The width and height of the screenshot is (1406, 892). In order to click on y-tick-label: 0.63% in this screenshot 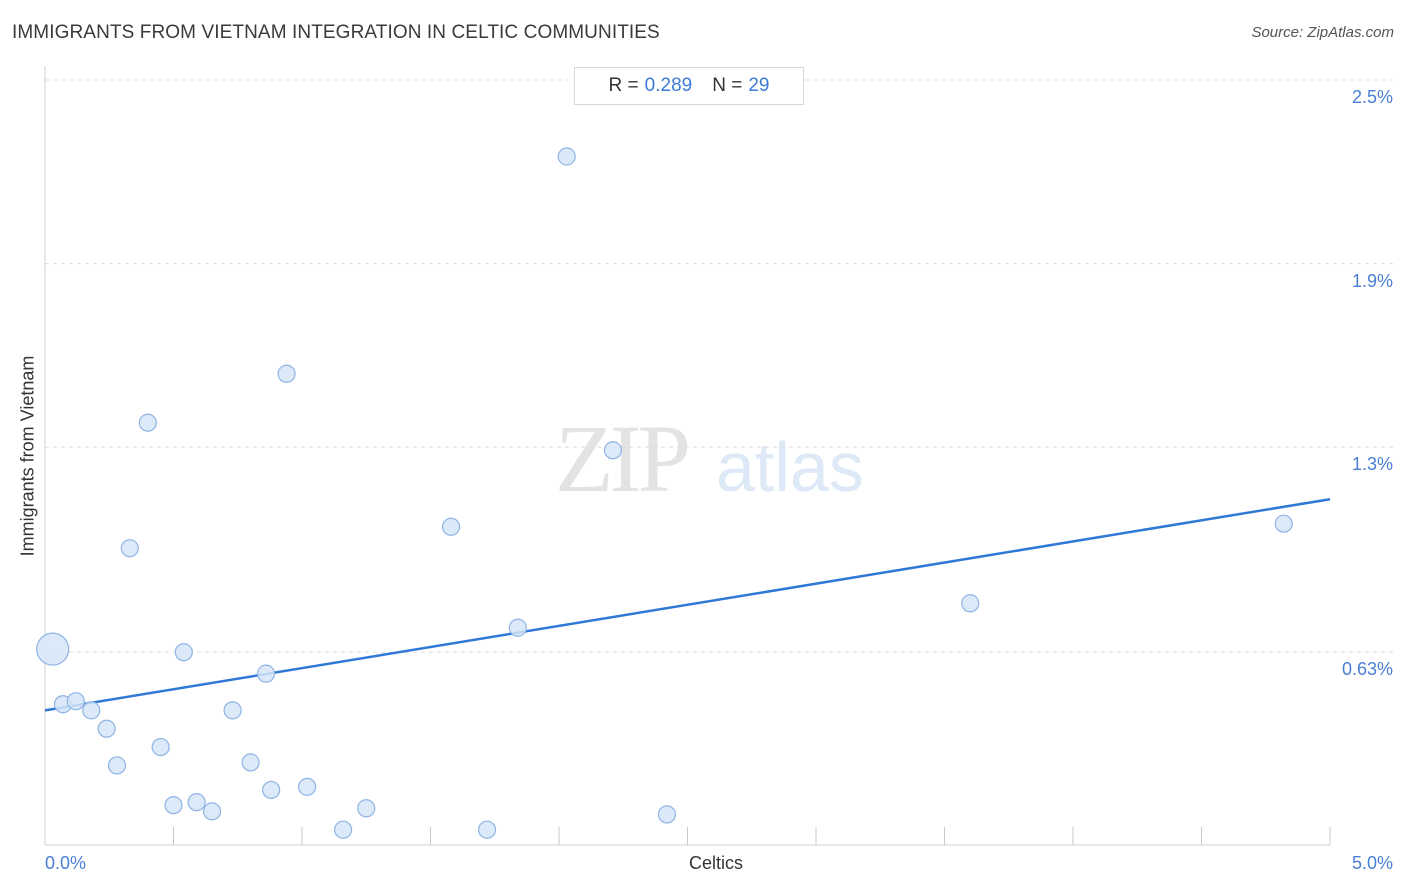, I will do `click(1367, 669)`.